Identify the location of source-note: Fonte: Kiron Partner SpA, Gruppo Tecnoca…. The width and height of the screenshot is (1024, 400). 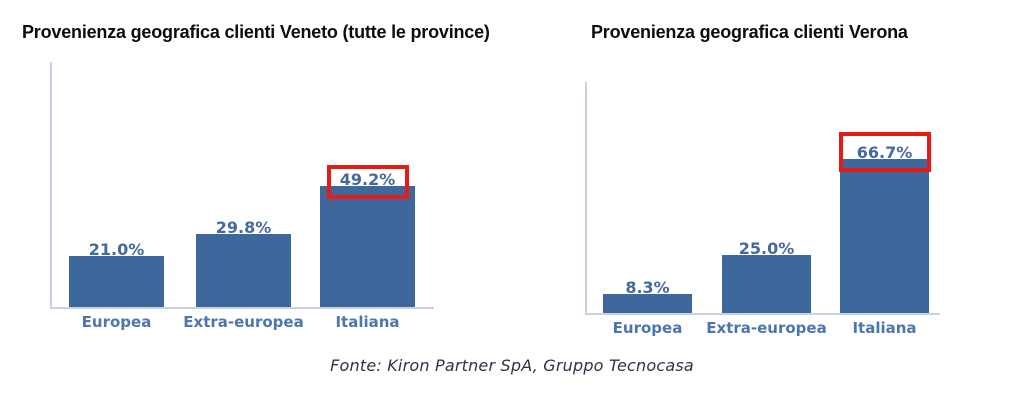
(512, 365).